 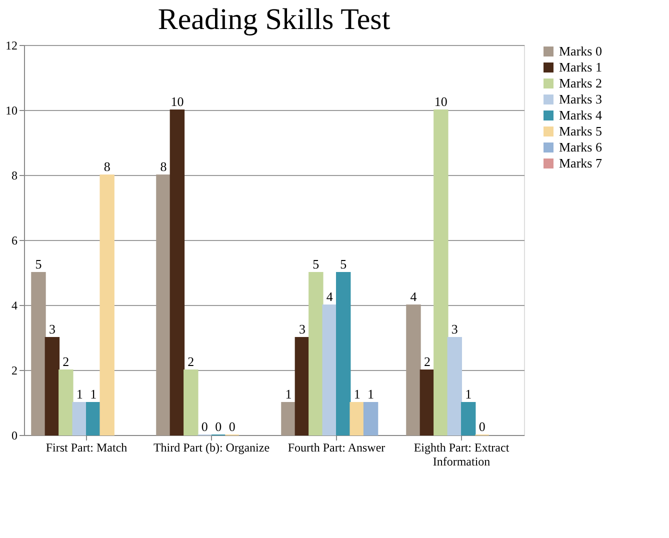 I want to click on y-tick-label: 8, so click(x=15, y=175).